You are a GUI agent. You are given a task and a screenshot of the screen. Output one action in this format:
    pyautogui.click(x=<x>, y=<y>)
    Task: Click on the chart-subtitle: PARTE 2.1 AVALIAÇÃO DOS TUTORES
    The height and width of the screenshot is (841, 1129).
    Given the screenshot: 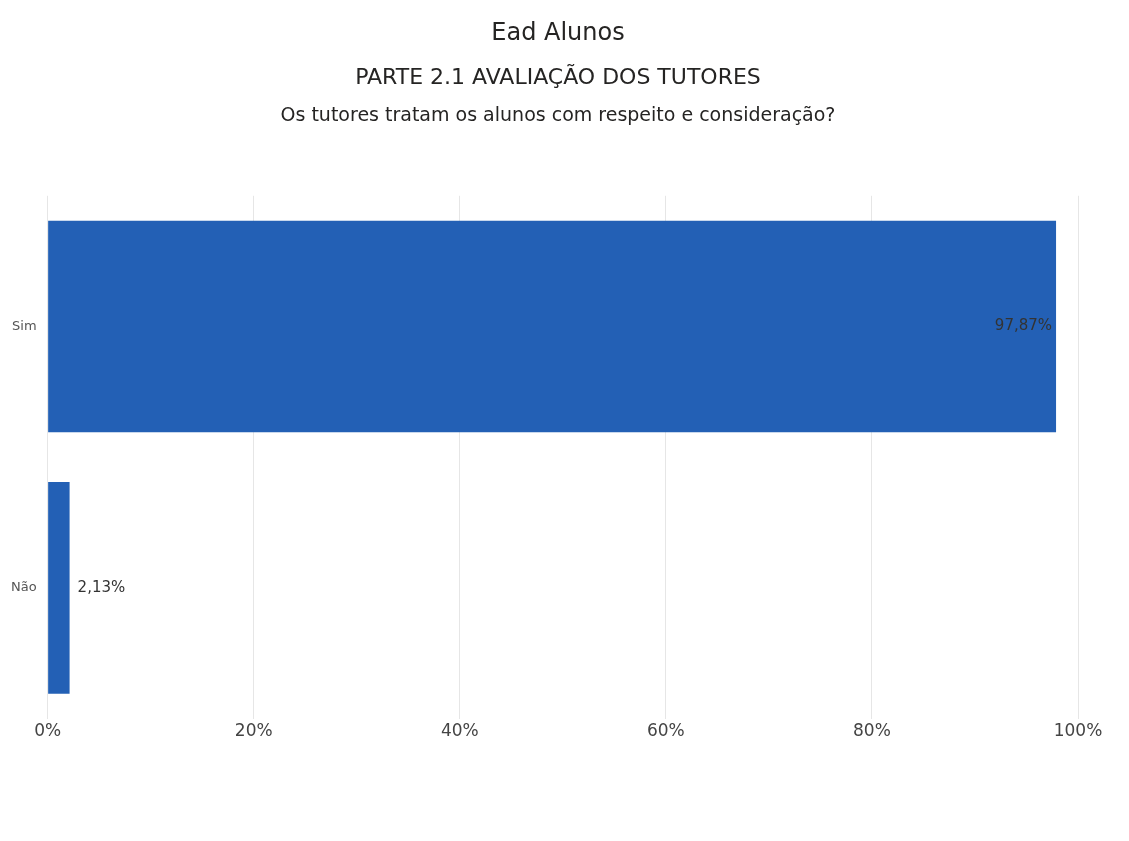 What is the action you would take?
    pyautogui.click(x=558, y=76)
    